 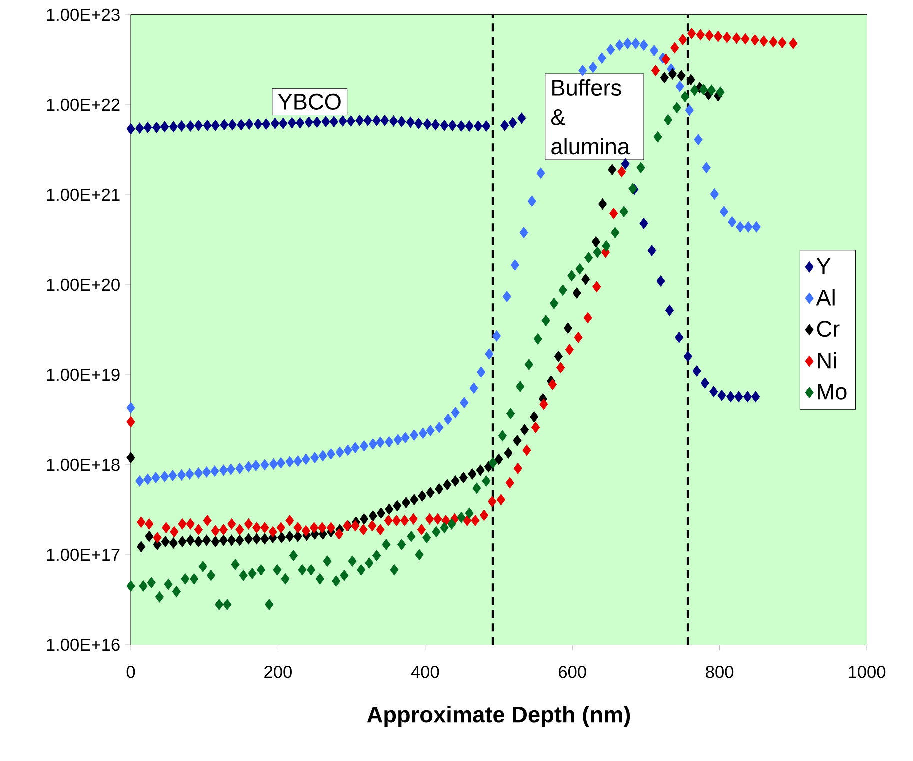 What do you see at coordinates (572, 672) in the screenshot?
I see `x-tick-label: 600` at bounding box center [572, 672].